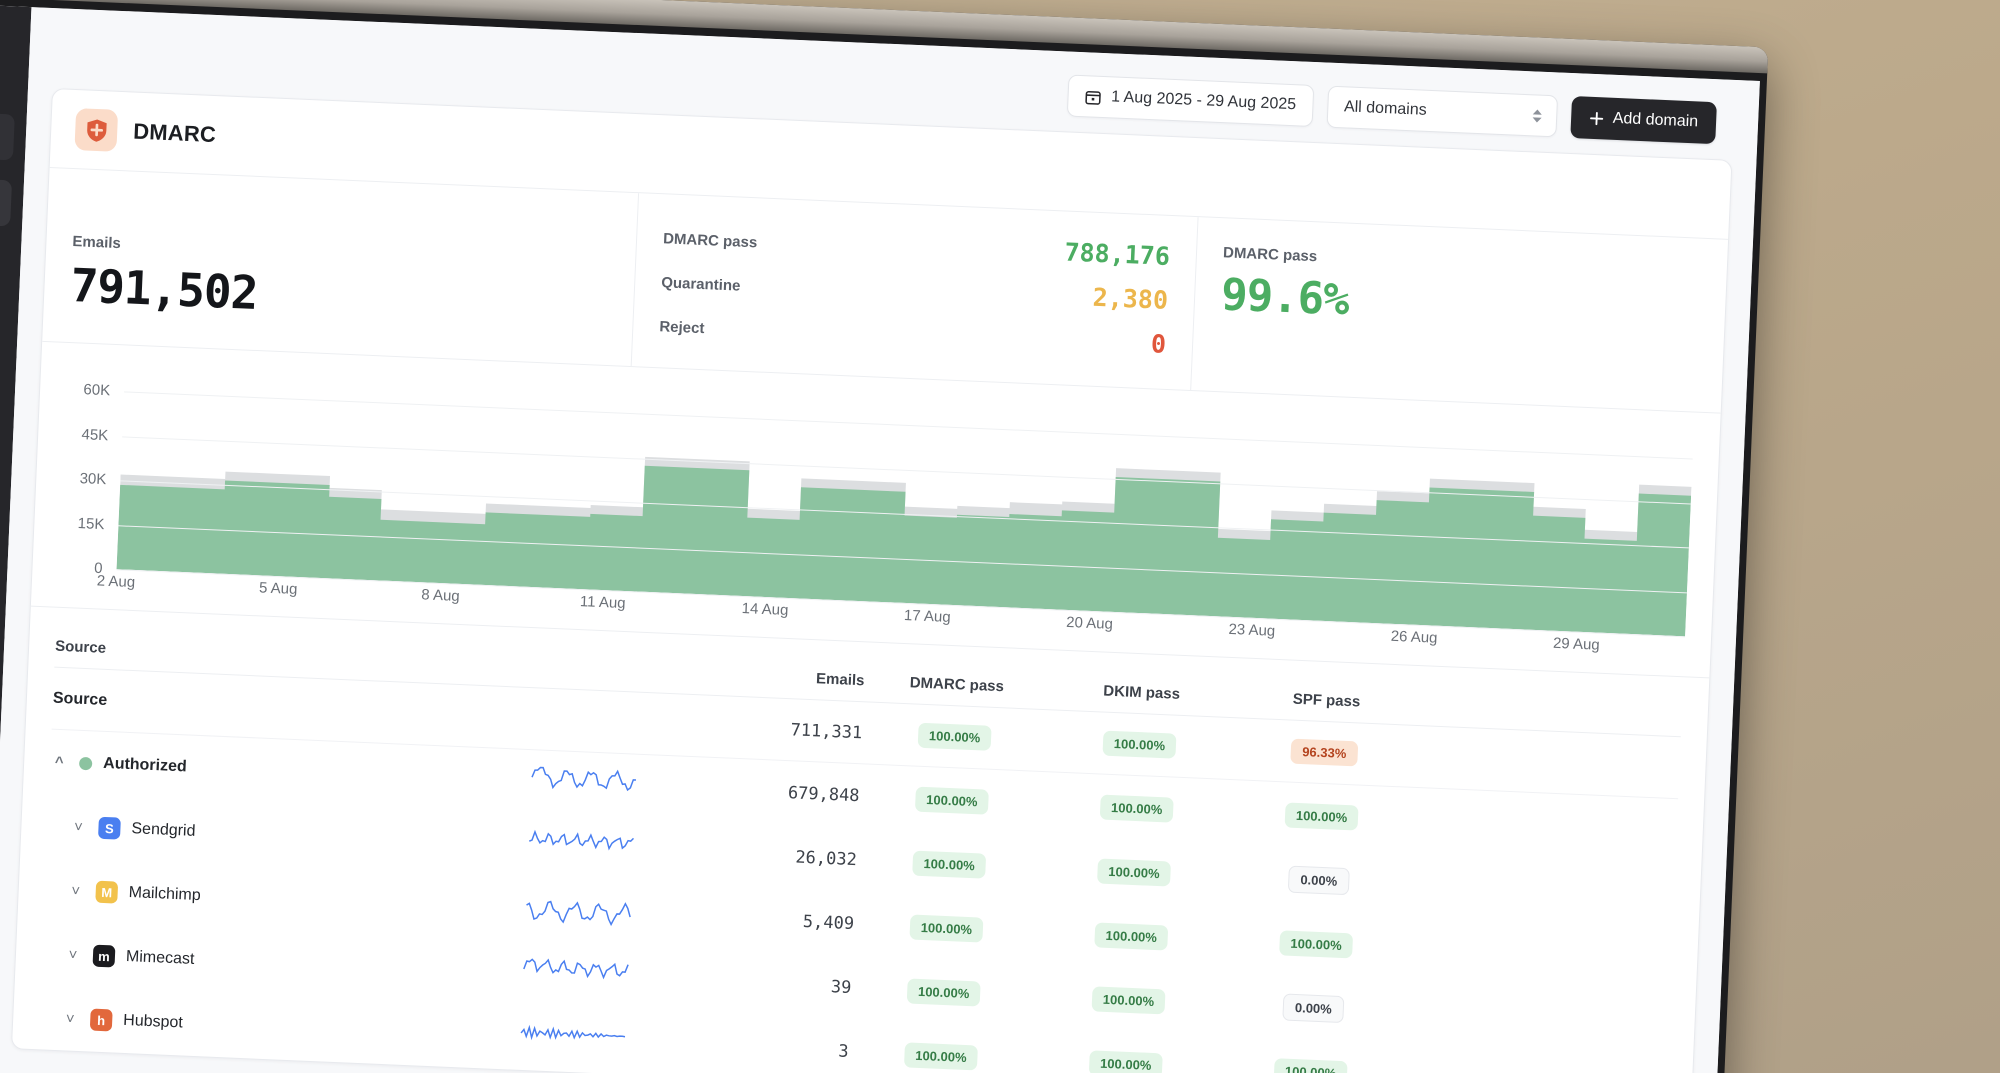 This screenshot has height=1073, width=2000. What do you see at coordinates (1093, 97) in the screenshot?
I see `calendar-icon` at bounding box center [1093, 97].